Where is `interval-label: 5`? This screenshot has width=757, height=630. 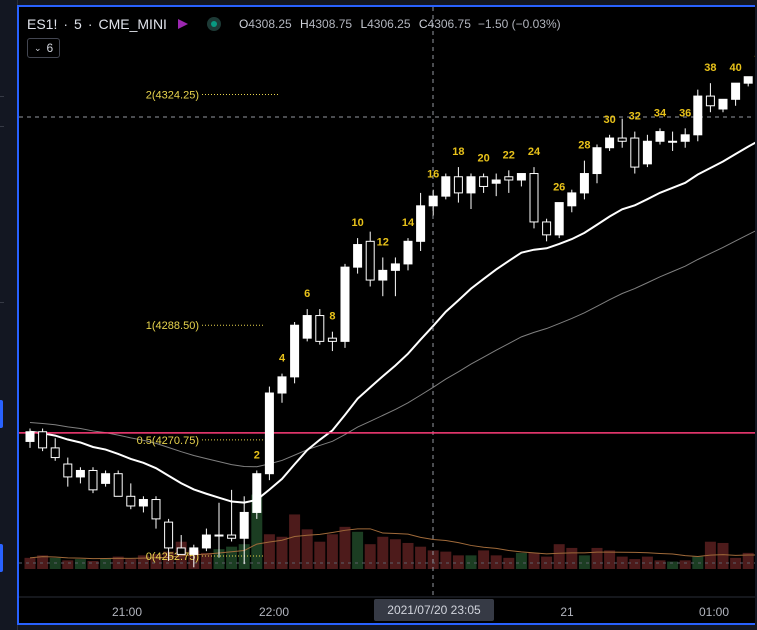 interval-label: 5 is located at coordinates (78, 24).